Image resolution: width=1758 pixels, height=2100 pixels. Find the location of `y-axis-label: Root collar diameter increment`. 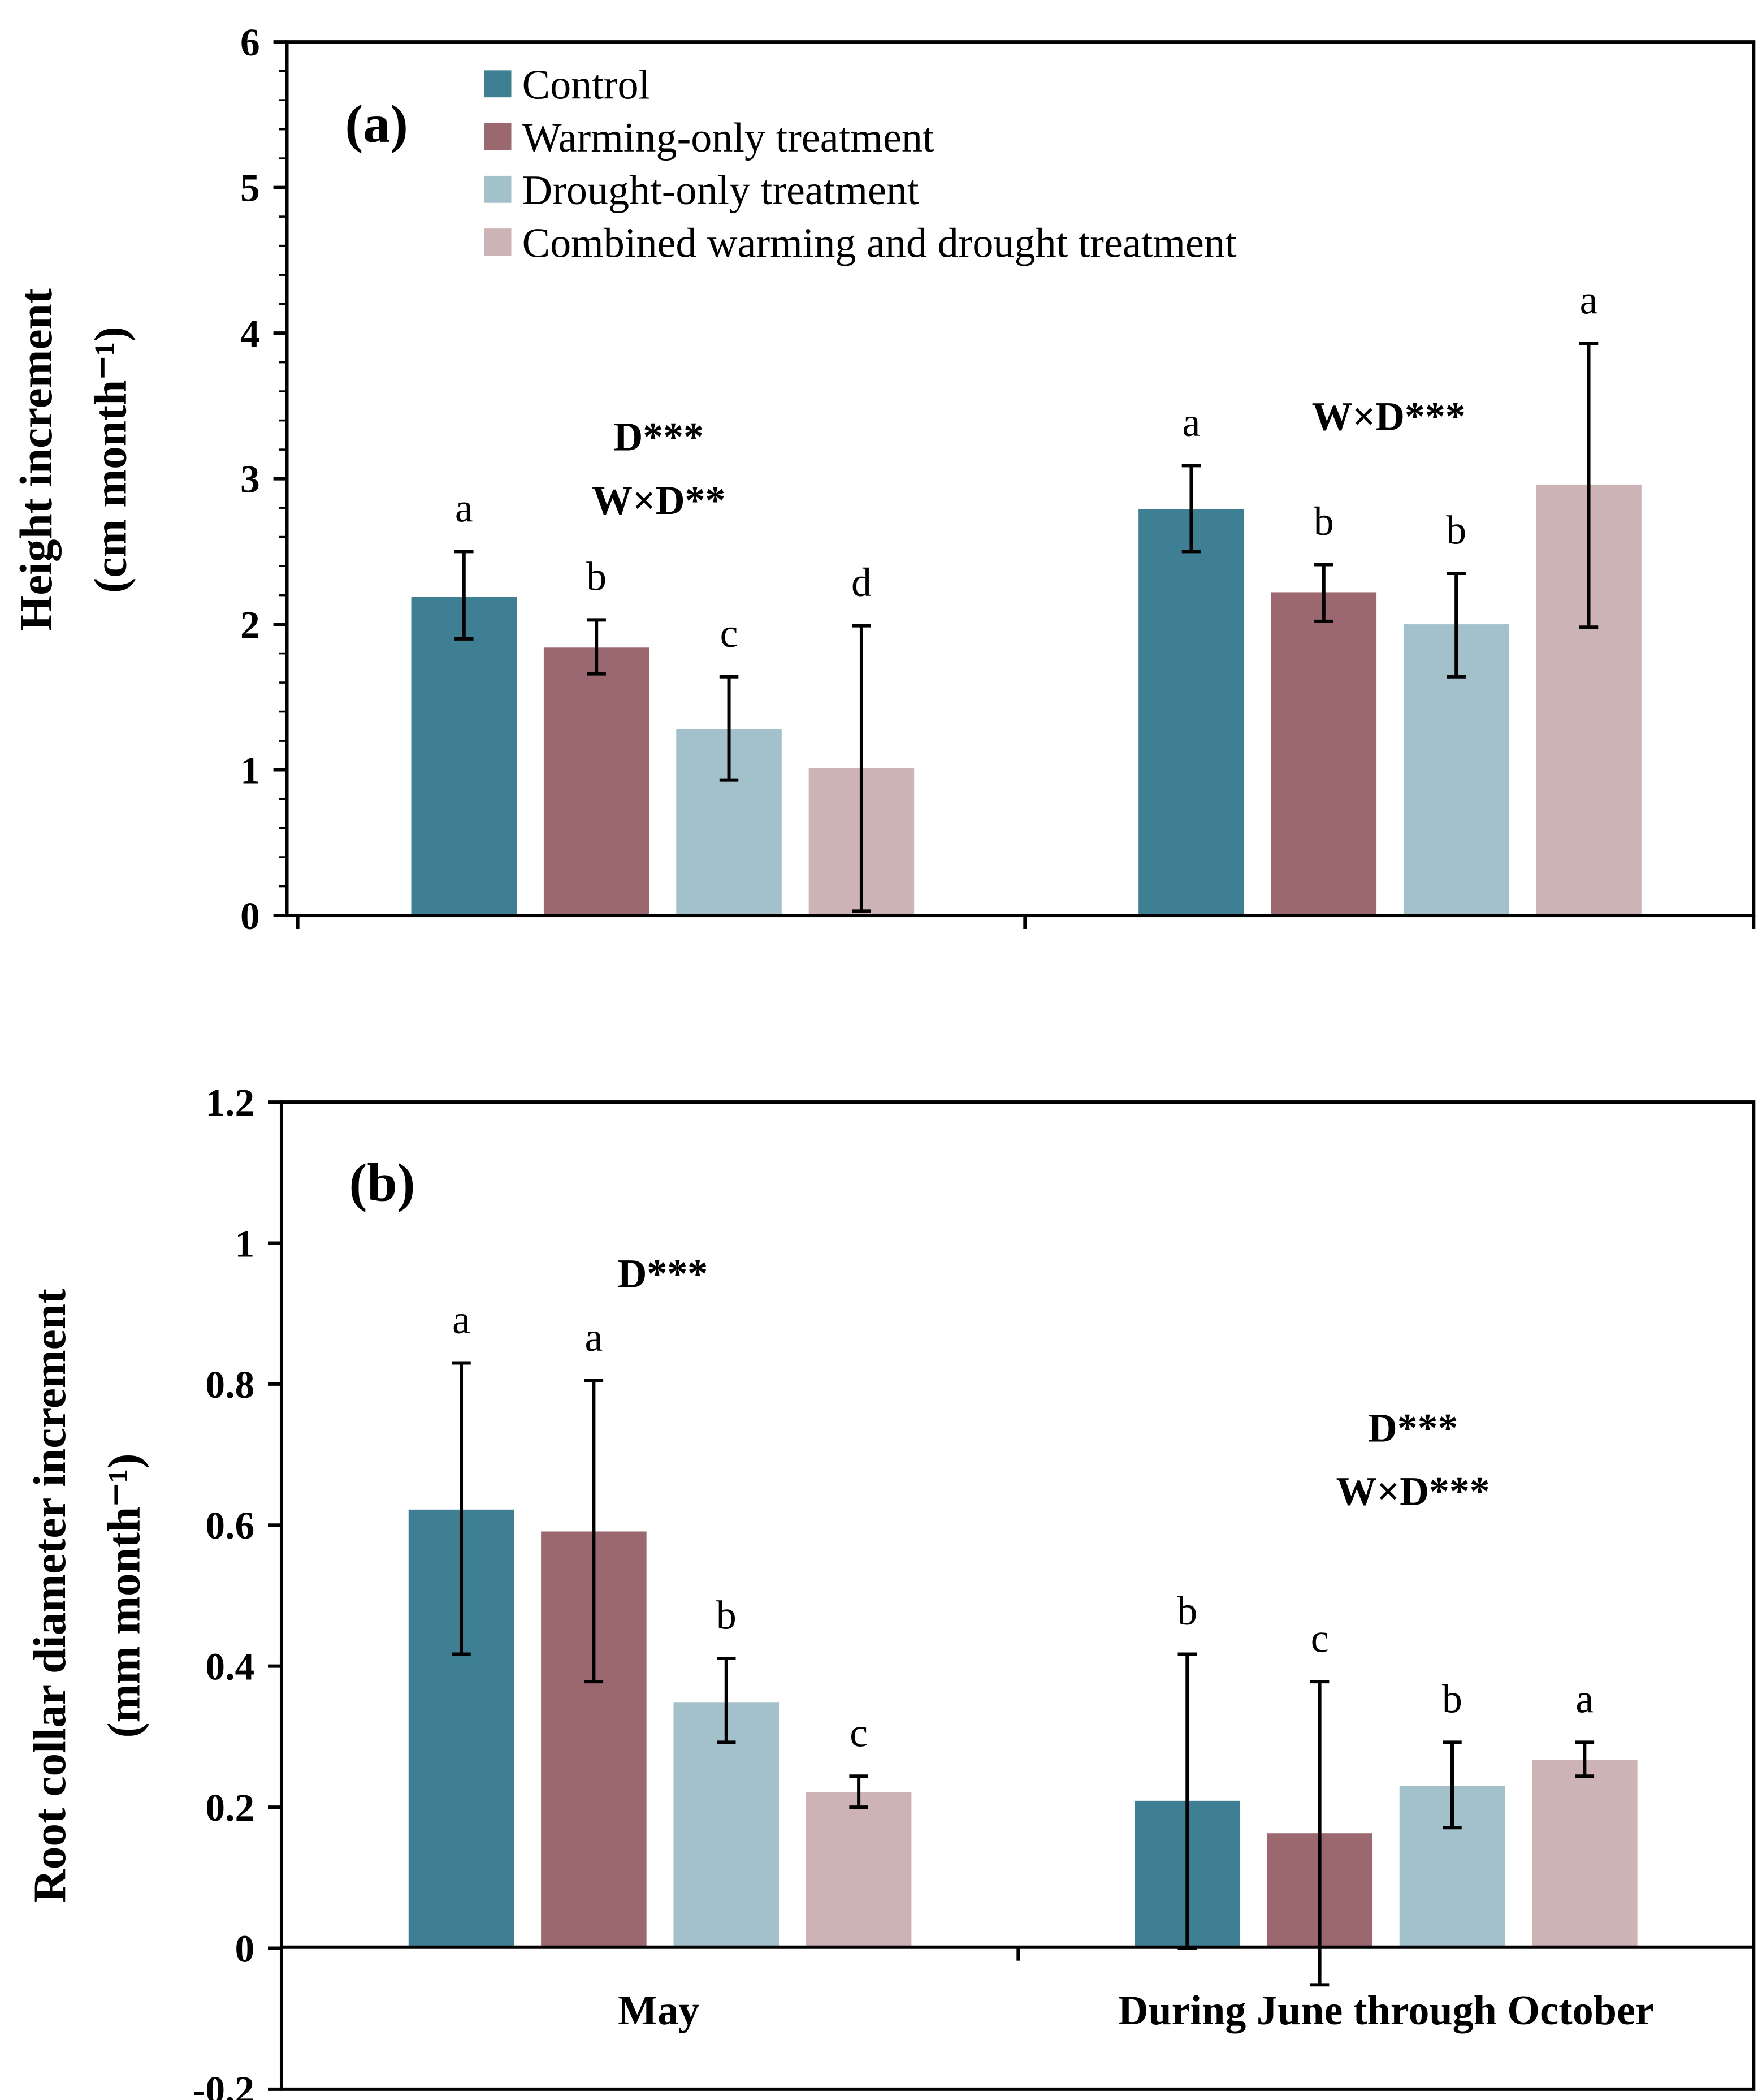

y-axis-label: Root collar diameter increment is located at coordinates (49, 1596).